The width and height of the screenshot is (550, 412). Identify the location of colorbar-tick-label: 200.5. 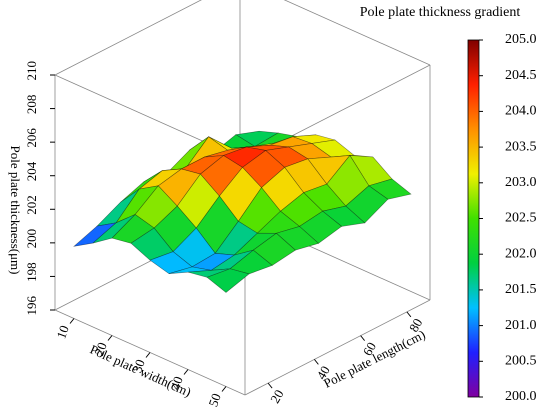
(521, 361).